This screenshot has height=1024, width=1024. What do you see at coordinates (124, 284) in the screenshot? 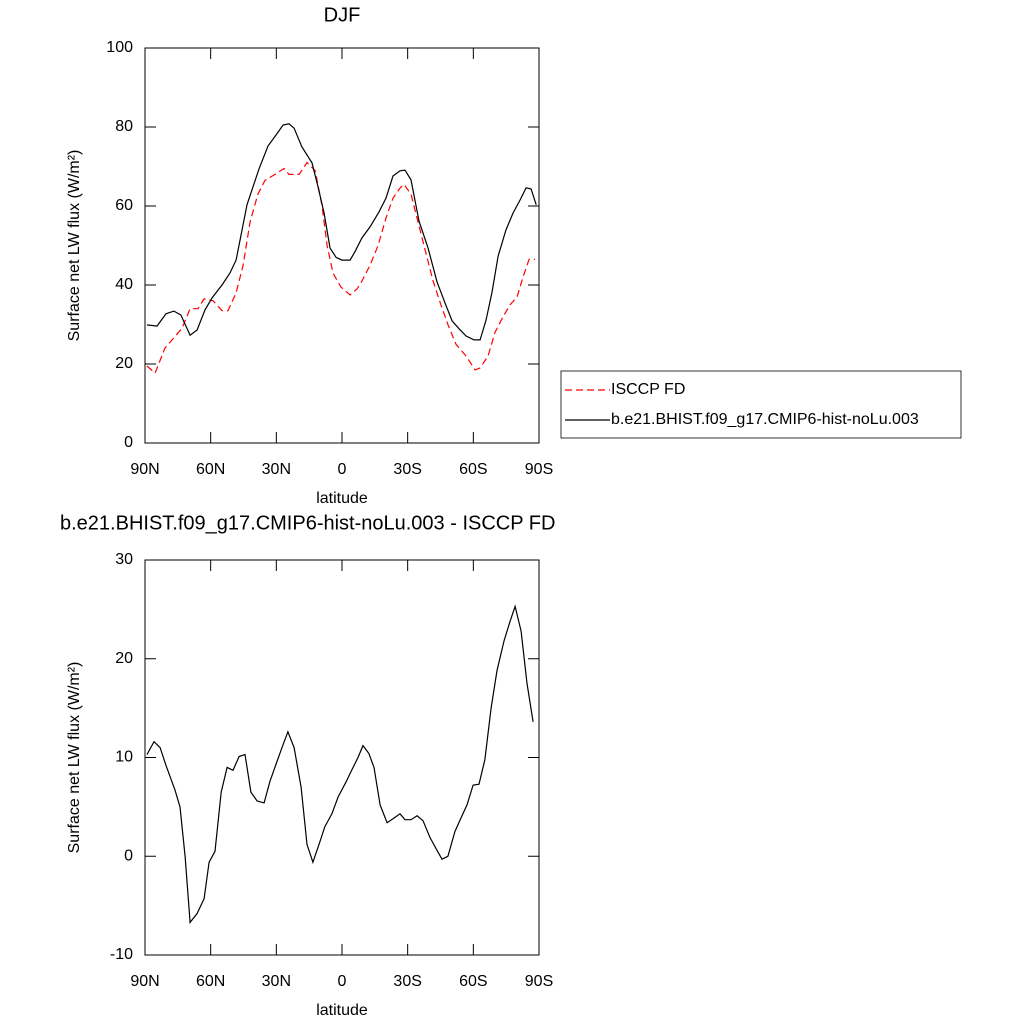
I see `y-tick-label: 40` at bounding box center [124, 284].